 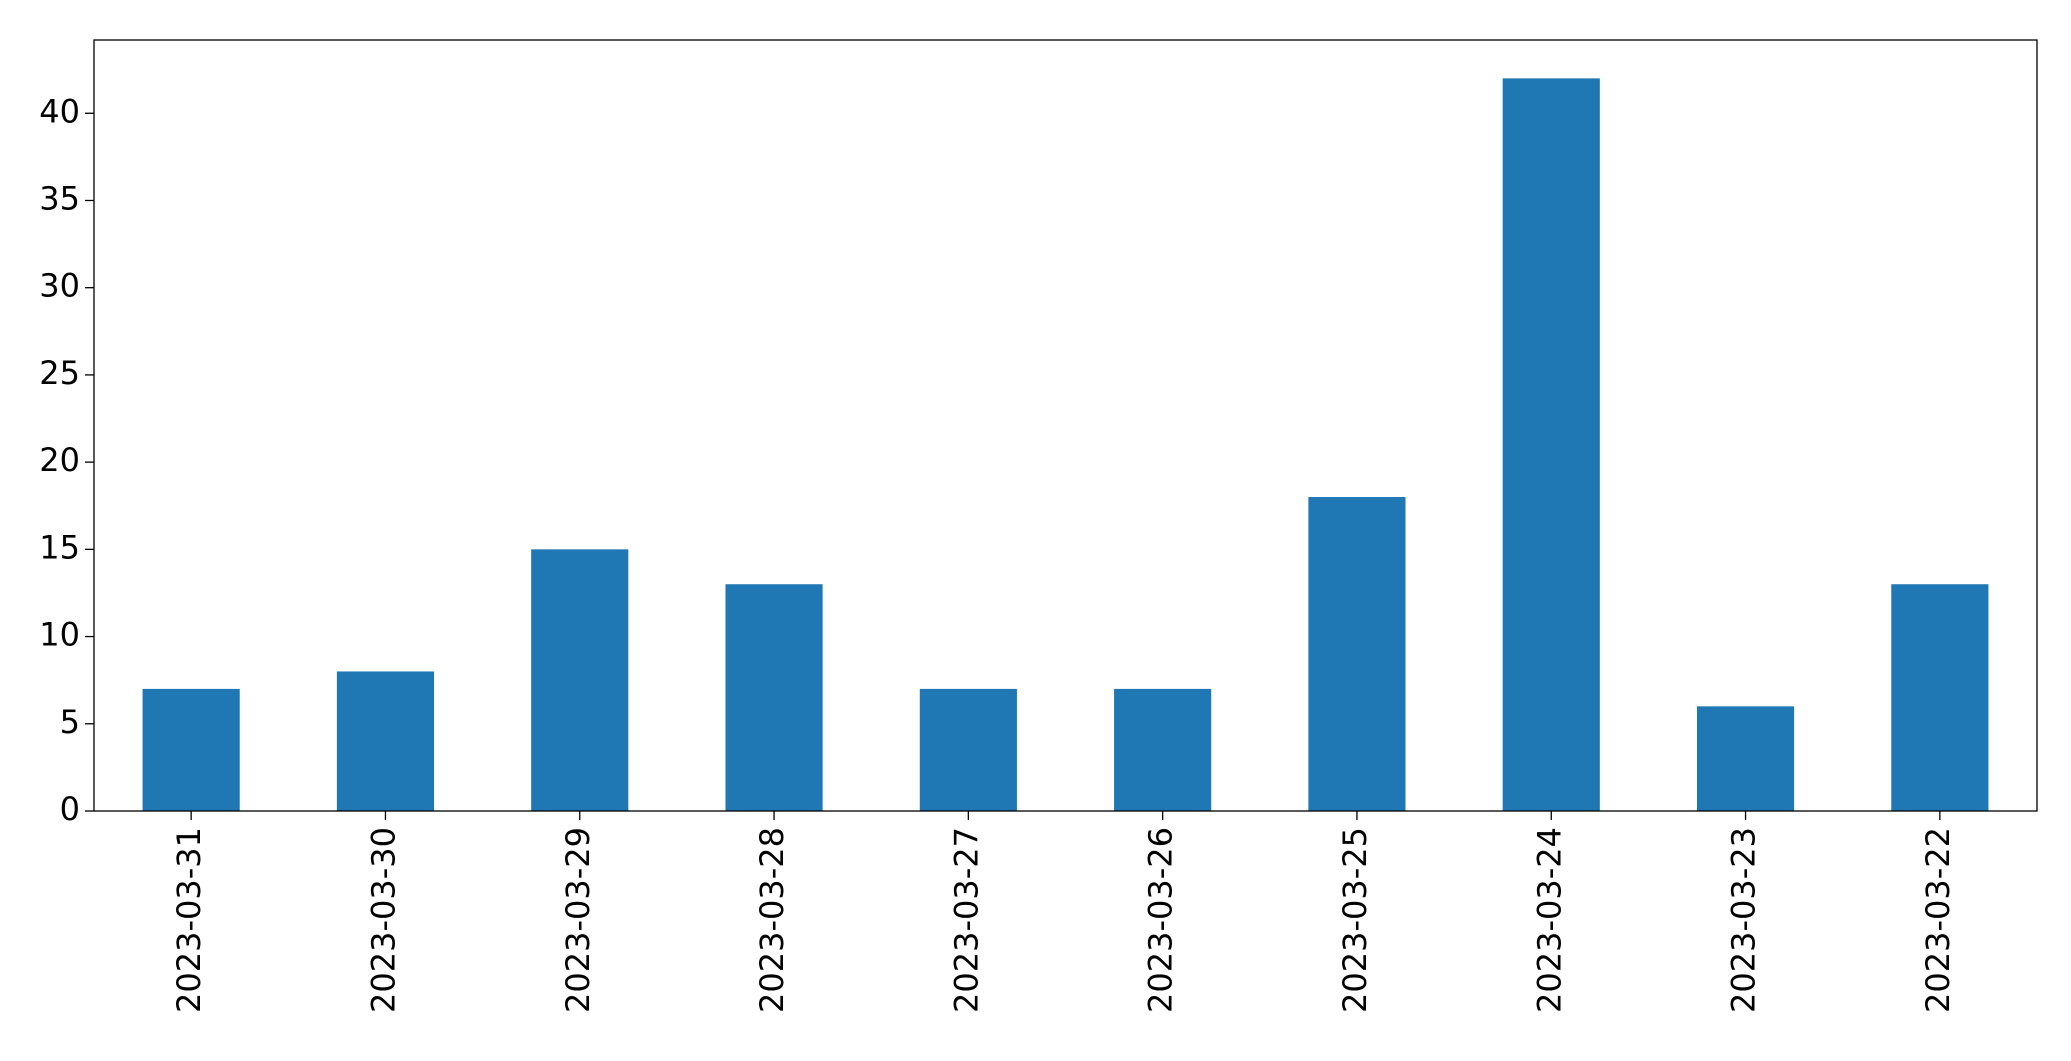 I want to click on x-tick-label: 2023-03-28, so click(x=772, y=920).